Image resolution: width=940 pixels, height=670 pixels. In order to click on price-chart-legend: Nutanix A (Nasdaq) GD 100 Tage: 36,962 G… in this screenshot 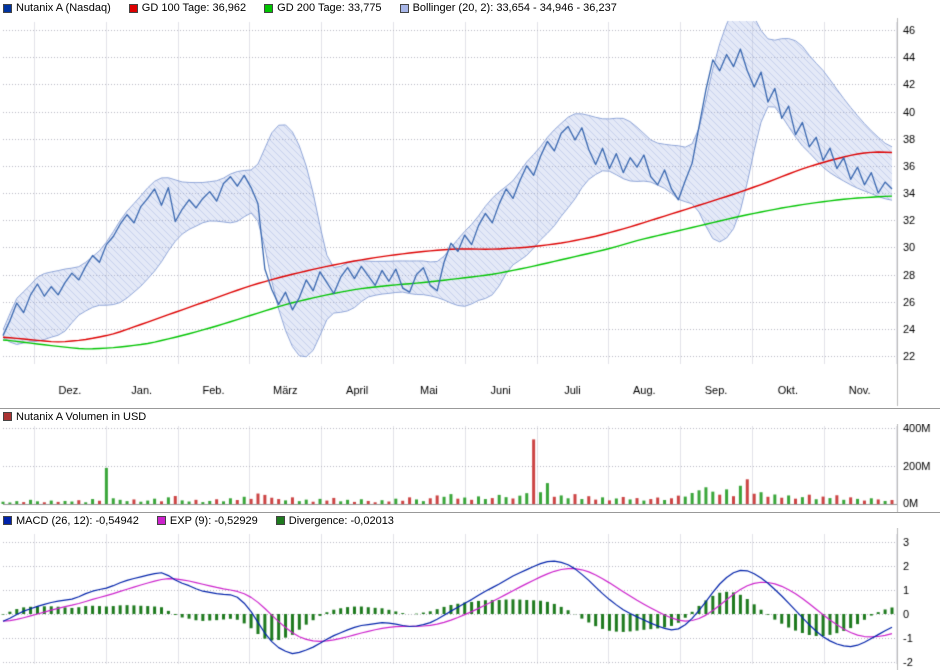, I will do `click(470, 8)`.